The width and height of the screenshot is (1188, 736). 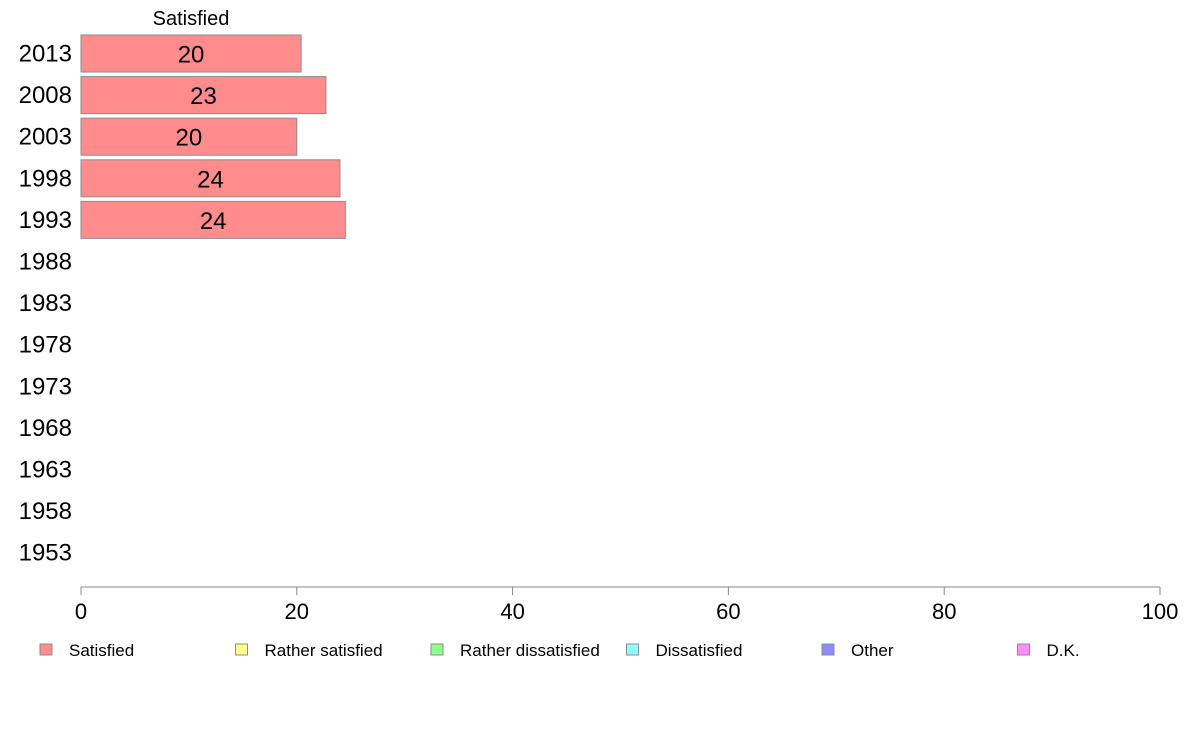 I want to click on bar-value-label-2008: 23, so click(x=203, y=96).